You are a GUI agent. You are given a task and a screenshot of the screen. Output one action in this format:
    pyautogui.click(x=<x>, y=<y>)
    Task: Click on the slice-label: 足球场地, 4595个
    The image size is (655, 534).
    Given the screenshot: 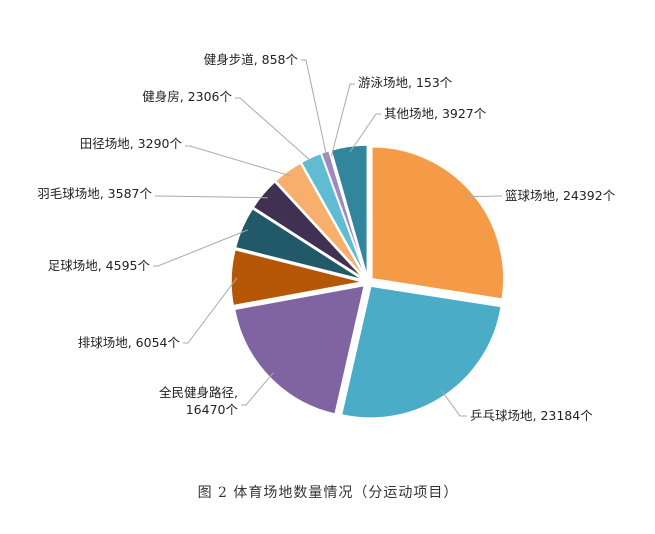 What is the action you would take?
    pyautogui.click(x=99, y=265)
    